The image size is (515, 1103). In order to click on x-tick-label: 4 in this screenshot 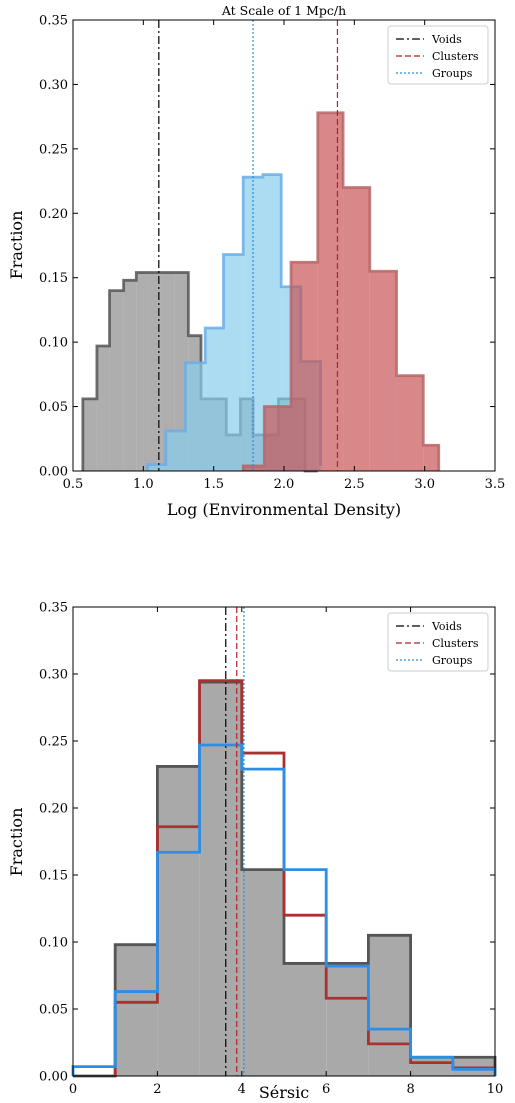, I will do `click(242, 1089)`.